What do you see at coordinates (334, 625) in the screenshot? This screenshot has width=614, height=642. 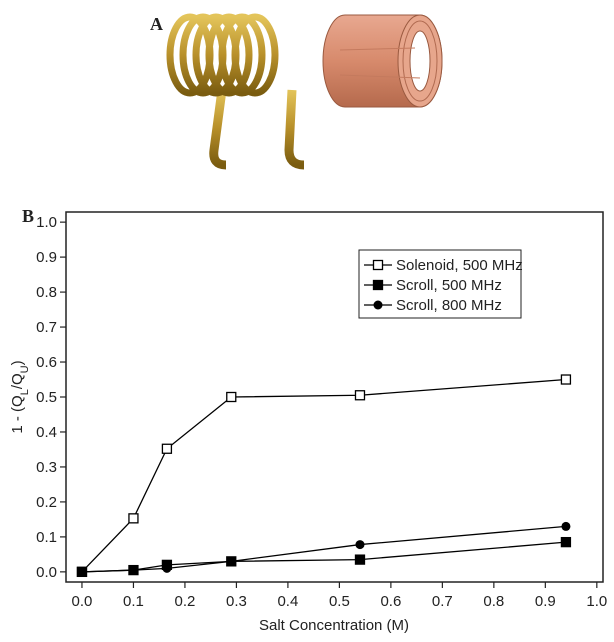 I see `x-axis-label: Salt Concentration (M)` at bounding box center [334, 625].